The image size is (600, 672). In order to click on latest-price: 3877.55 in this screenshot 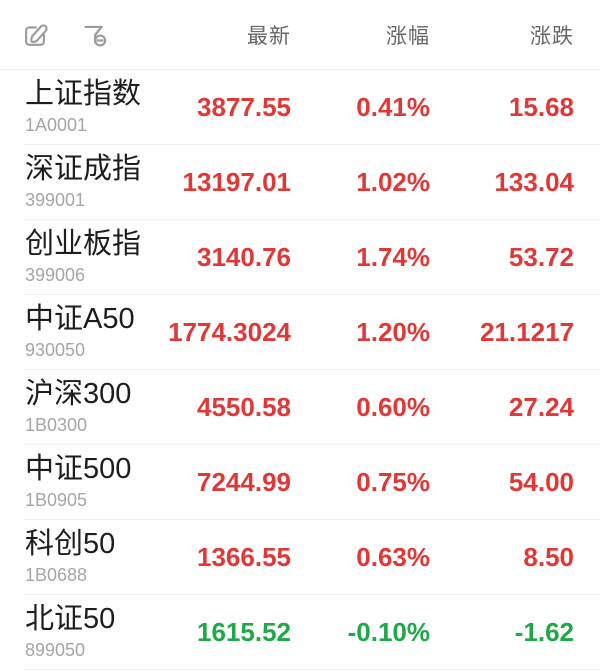, I will do `click(244, 107)`.